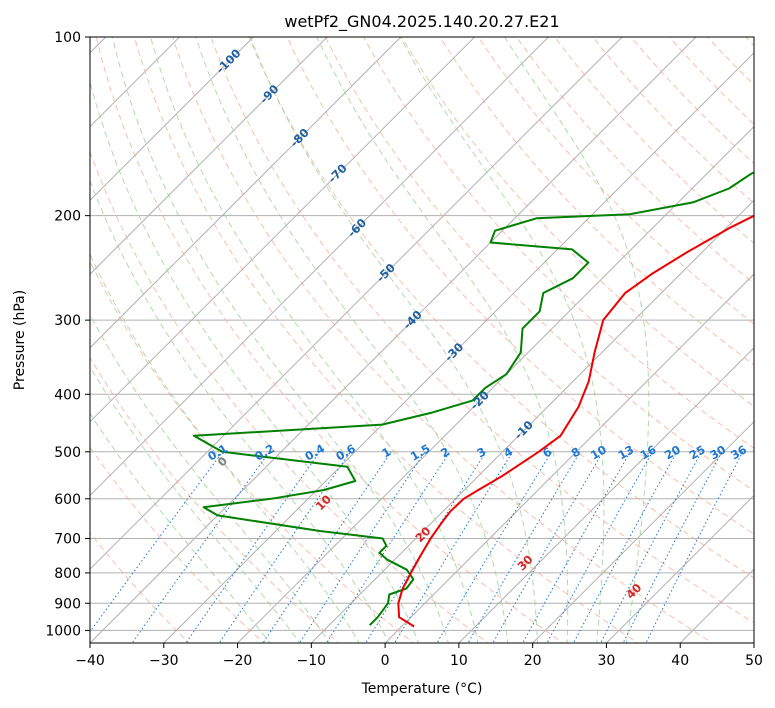 The image size is (775, 708). Describe the element at coordinates (238, 661) in the screenshot. I see `x-tick-label: −20` at that location.